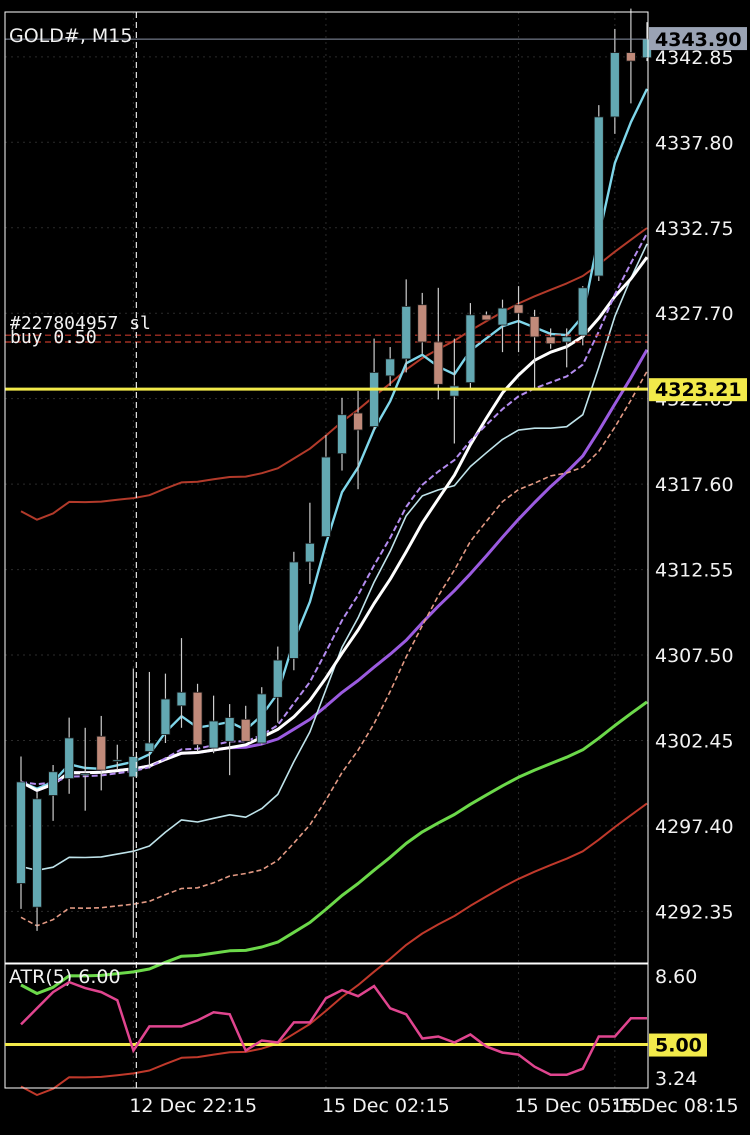 The image size is (750, 1135). Describe the element at coordinates (675, 1106) in the screenshot. I see `time-tick-label: 15 Dec 08:15` at that location.